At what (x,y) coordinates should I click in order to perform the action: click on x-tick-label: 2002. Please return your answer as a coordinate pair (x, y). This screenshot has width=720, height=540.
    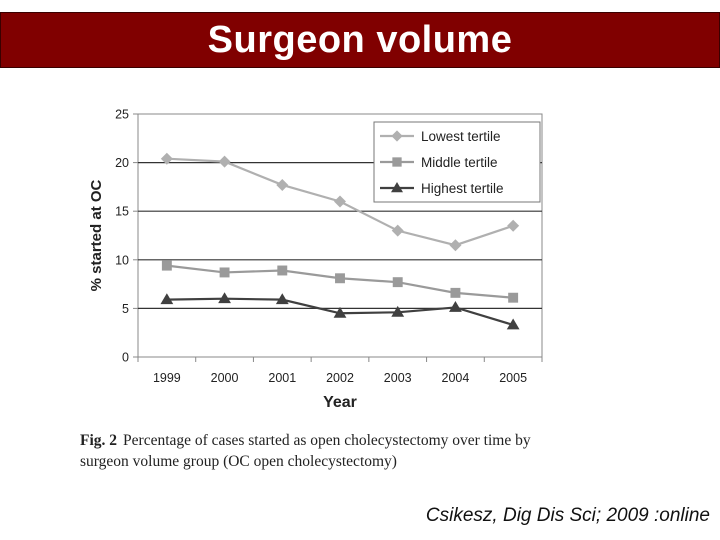
    Looking at the image, I should click on (340, 378).